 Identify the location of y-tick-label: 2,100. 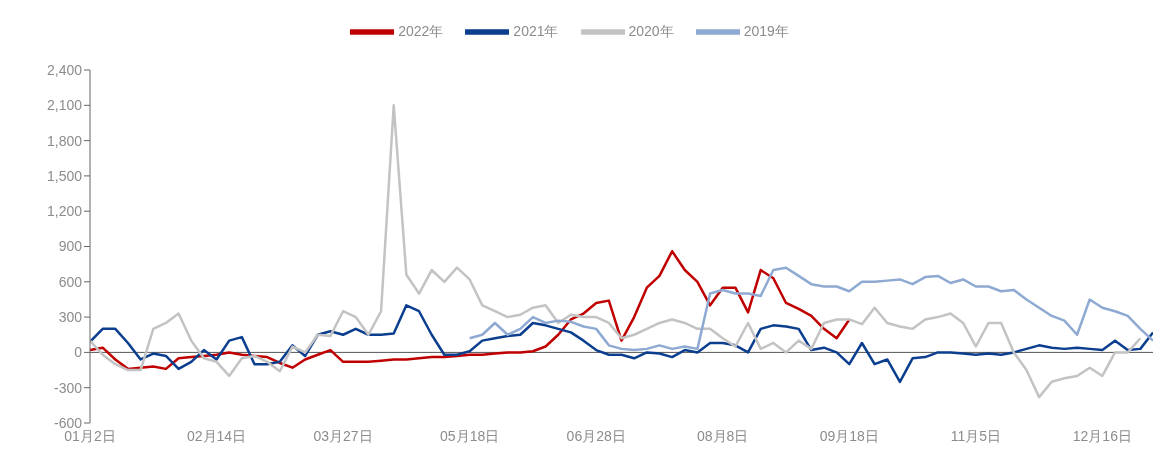
(64, 105).